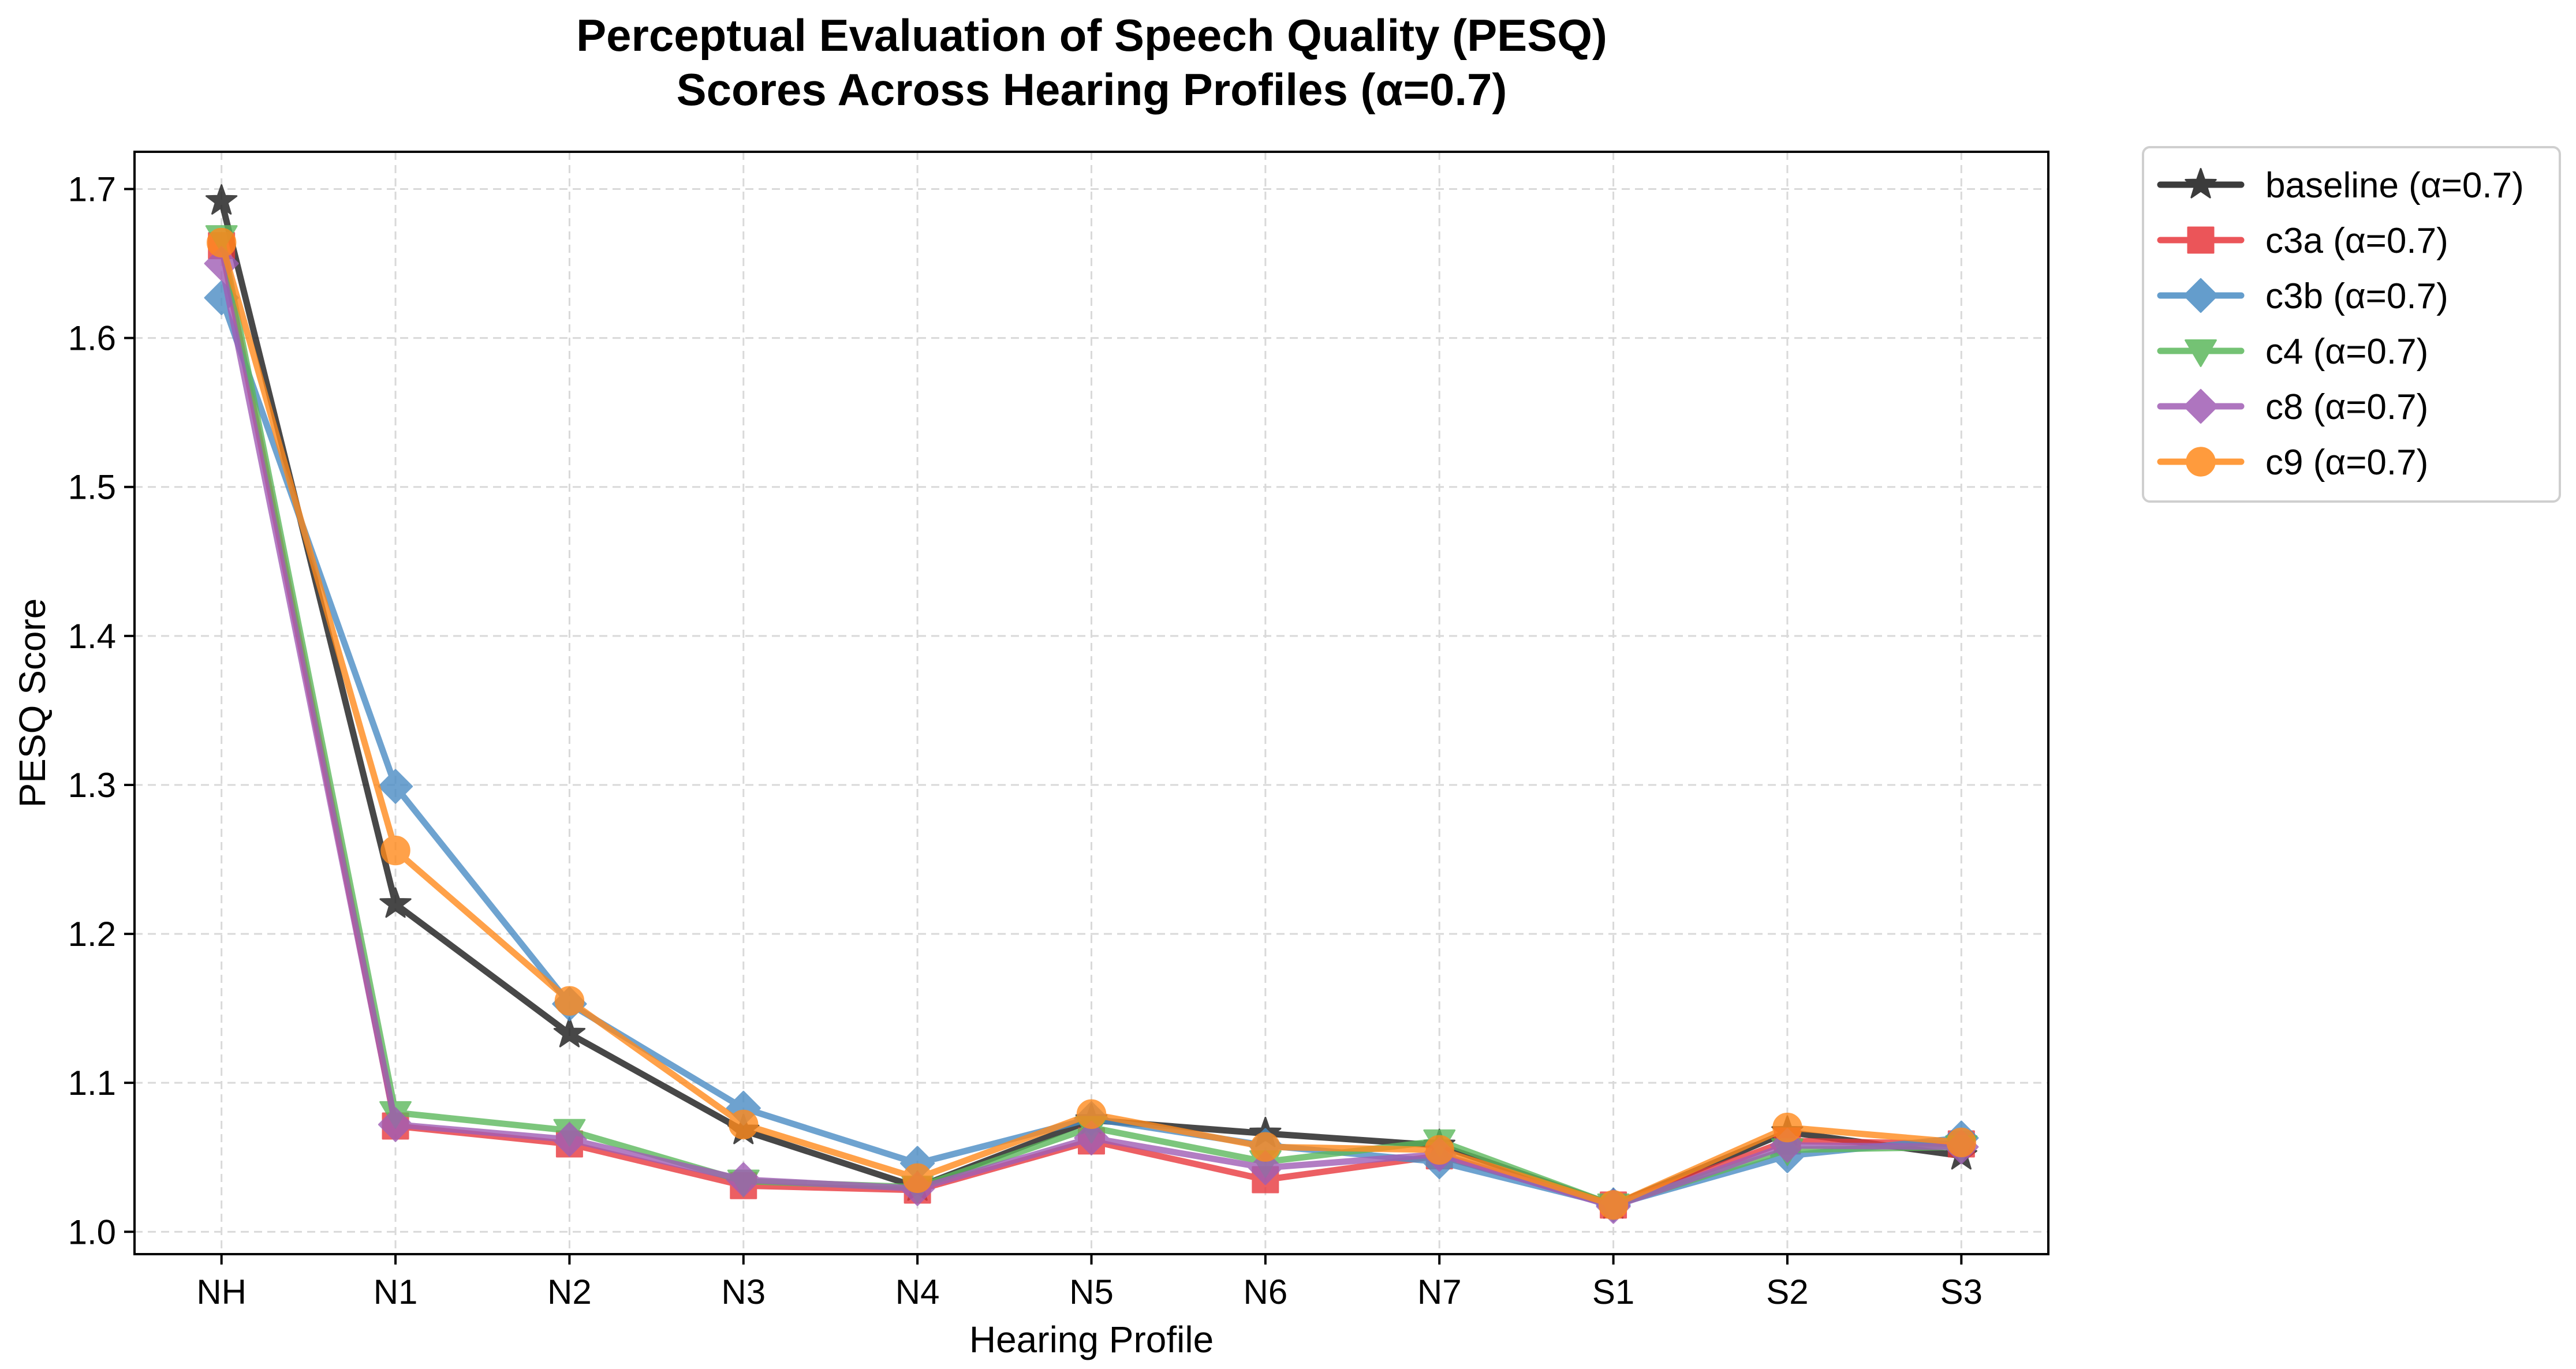  I want to click on legend-label: c8 (α=0.7), so click(2346, 407).